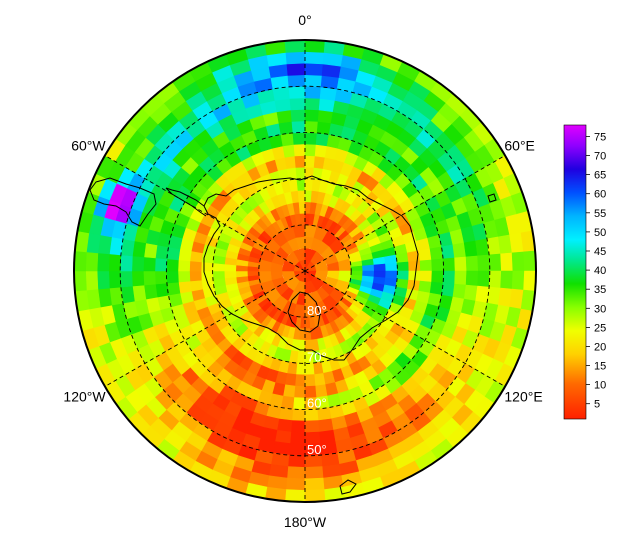 The width and height of the screenshot is (625, 552). I want to click on colorbar: 75 70 65 60 55 50 45 40 35 30 25 20 15 10 5, so click(584, 272).